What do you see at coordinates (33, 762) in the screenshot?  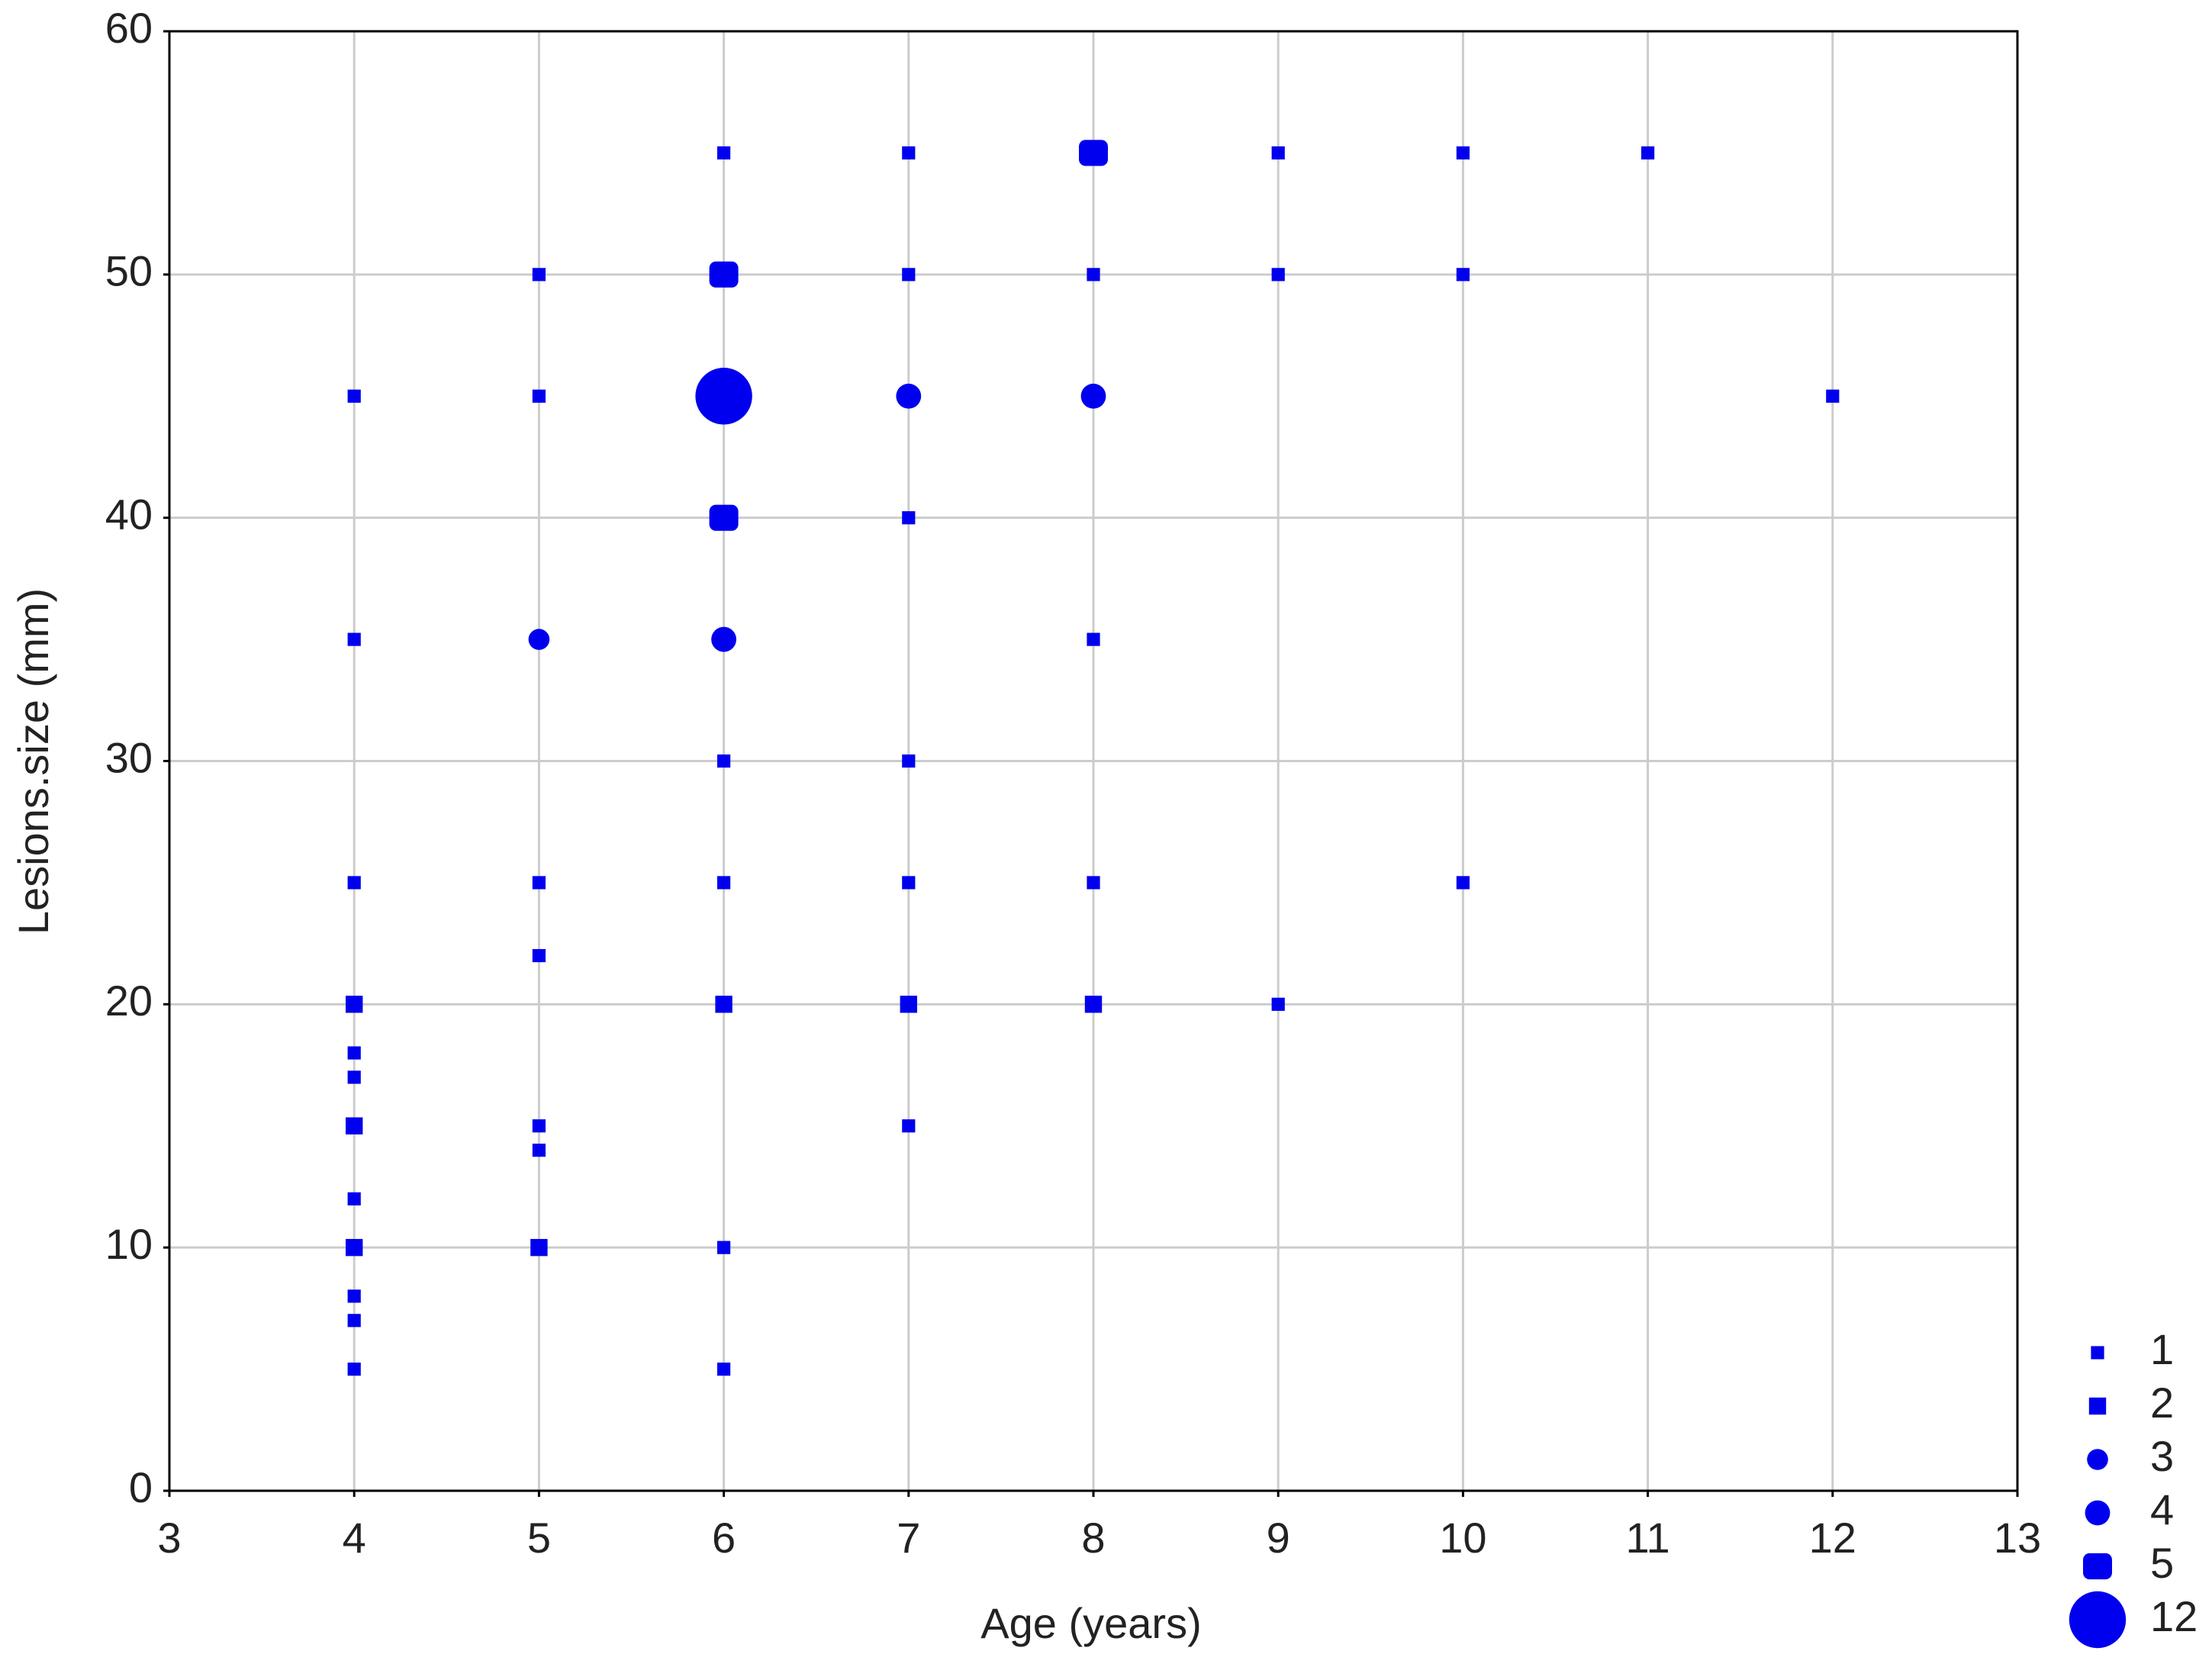 I see `y-axis-title: Lesions.size (mm)` at bounding box center [33, 762].